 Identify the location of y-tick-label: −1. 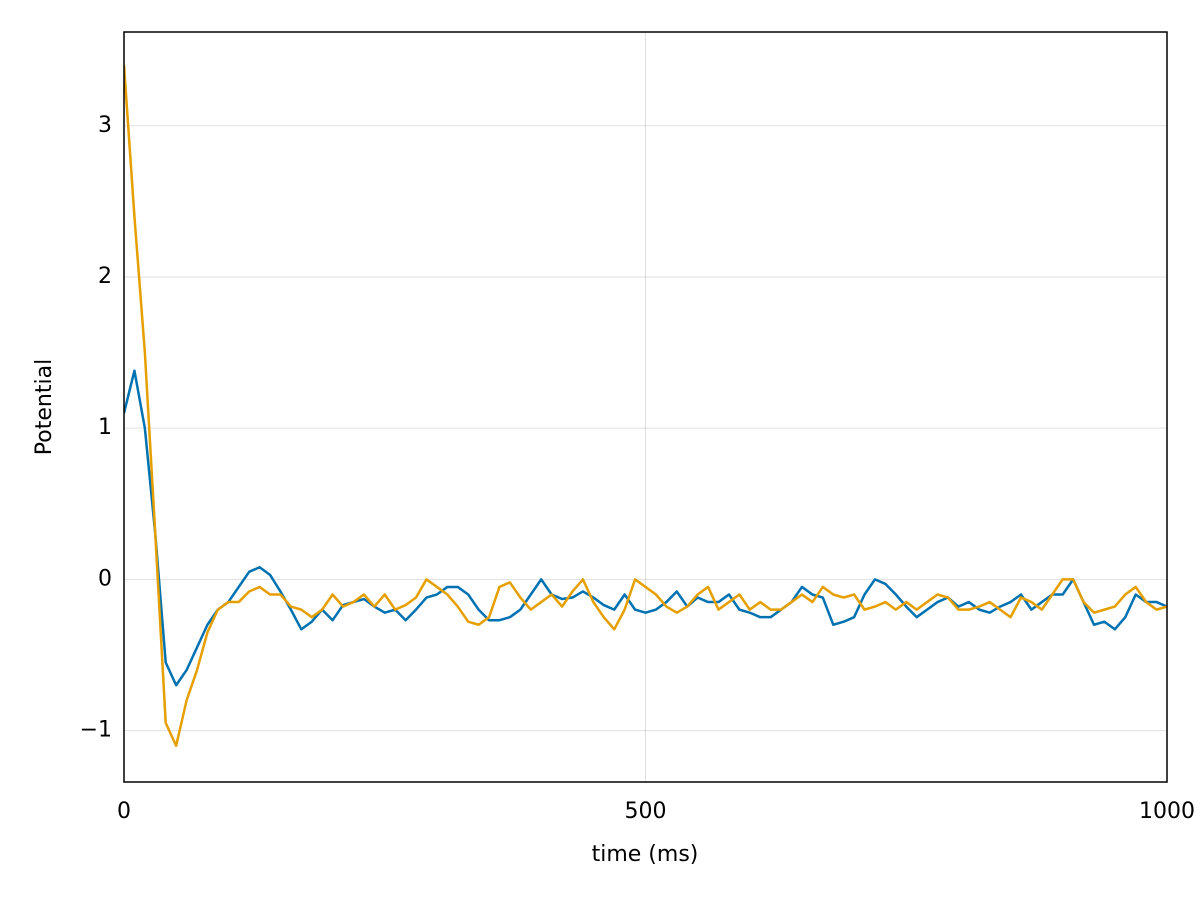
(96, 730).